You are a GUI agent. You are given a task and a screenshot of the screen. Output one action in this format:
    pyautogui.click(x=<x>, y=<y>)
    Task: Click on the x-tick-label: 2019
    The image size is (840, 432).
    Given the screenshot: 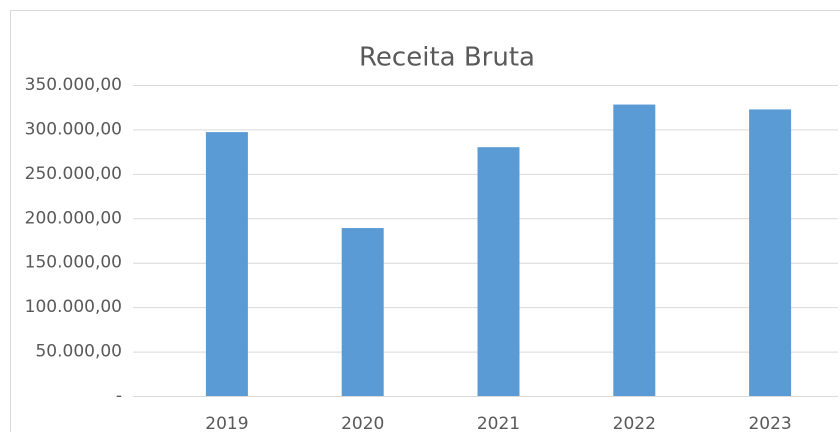 What is the action you would take?
    pyautogui.click(x=226, y=423)
    